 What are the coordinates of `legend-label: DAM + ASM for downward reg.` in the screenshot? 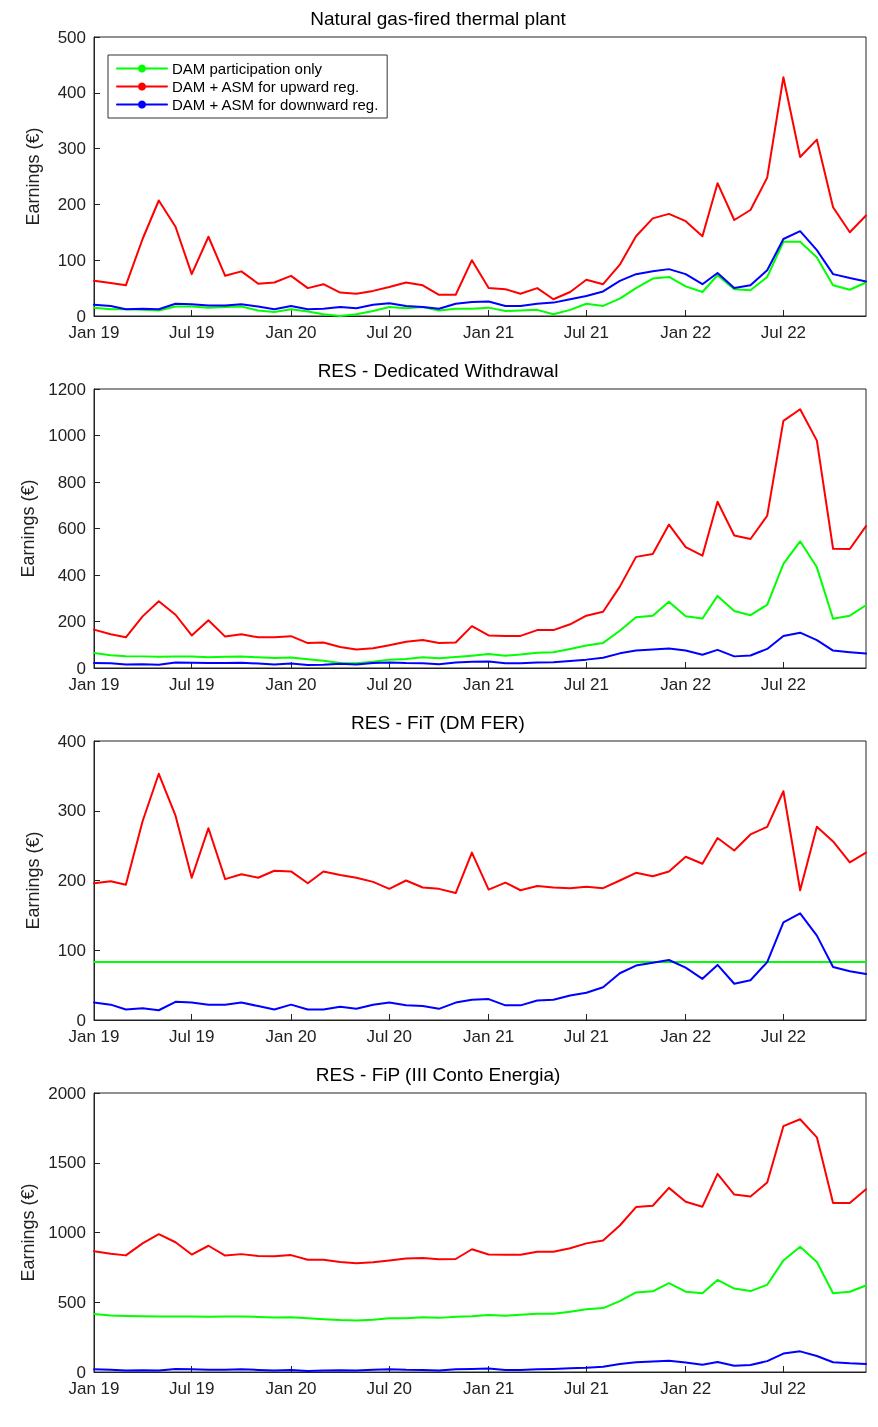 It's located at (275, 104).